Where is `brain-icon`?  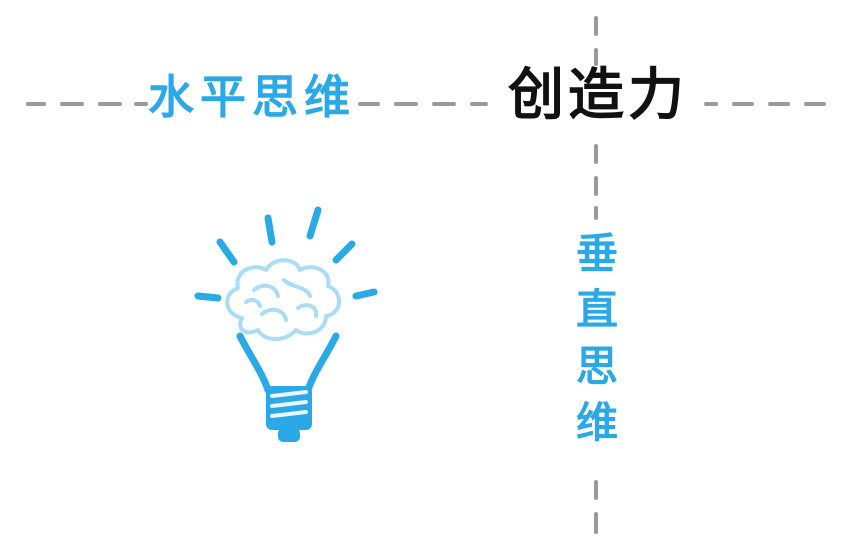
brain-icon is located at coordinates (283, 299).